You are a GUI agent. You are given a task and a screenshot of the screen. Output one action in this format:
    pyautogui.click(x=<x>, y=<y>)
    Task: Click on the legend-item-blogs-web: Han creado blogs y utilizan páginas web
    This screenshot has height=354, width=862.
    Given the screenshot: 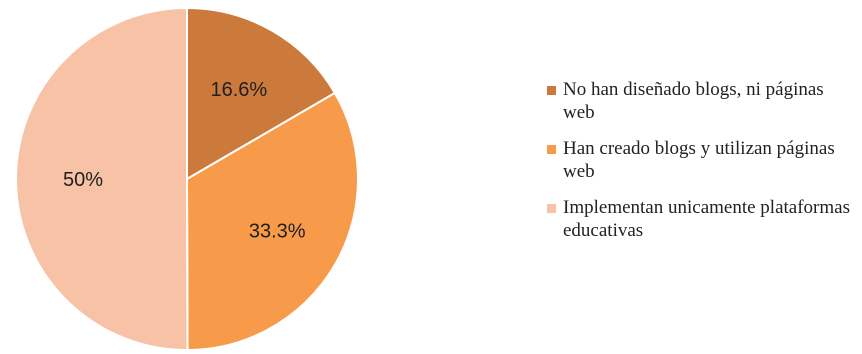 What is the action you would take?
    pyautogui.click(x=703, y=160)
    